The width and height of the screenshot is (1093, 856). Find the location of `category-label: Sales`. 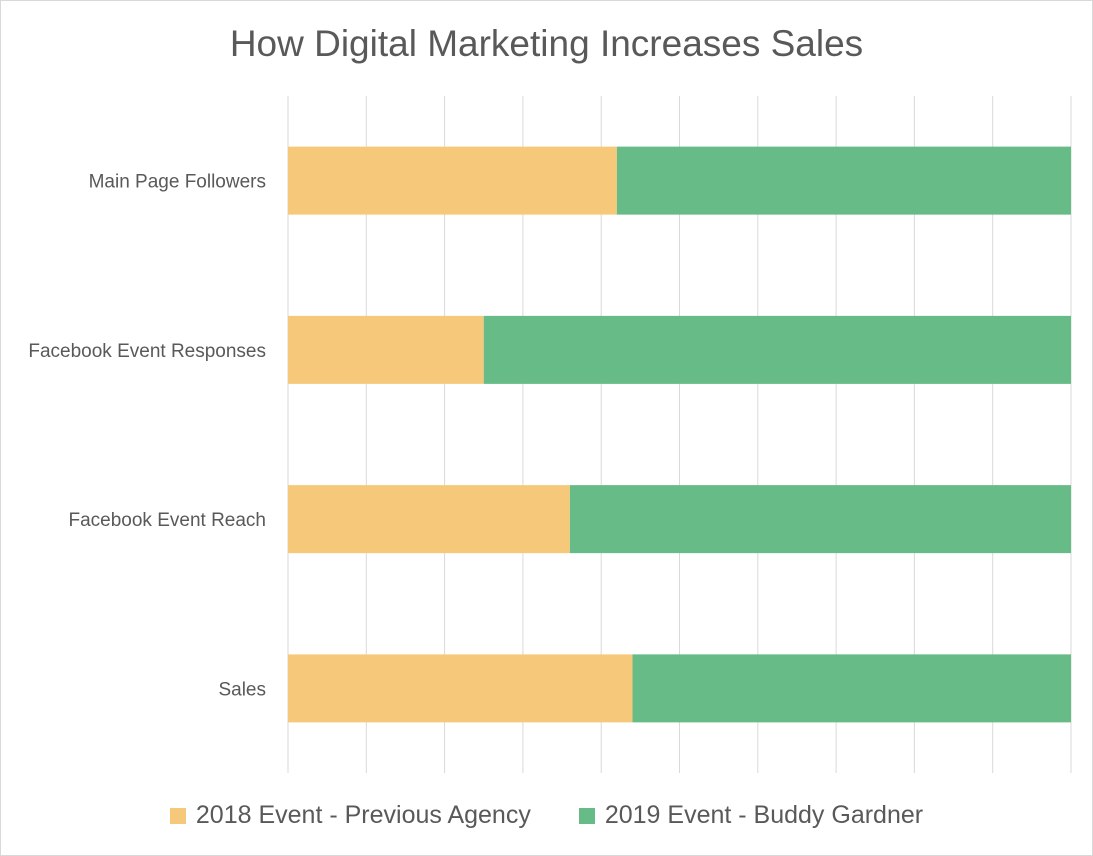

category-label: Sales is located at coordinates (242, 689).